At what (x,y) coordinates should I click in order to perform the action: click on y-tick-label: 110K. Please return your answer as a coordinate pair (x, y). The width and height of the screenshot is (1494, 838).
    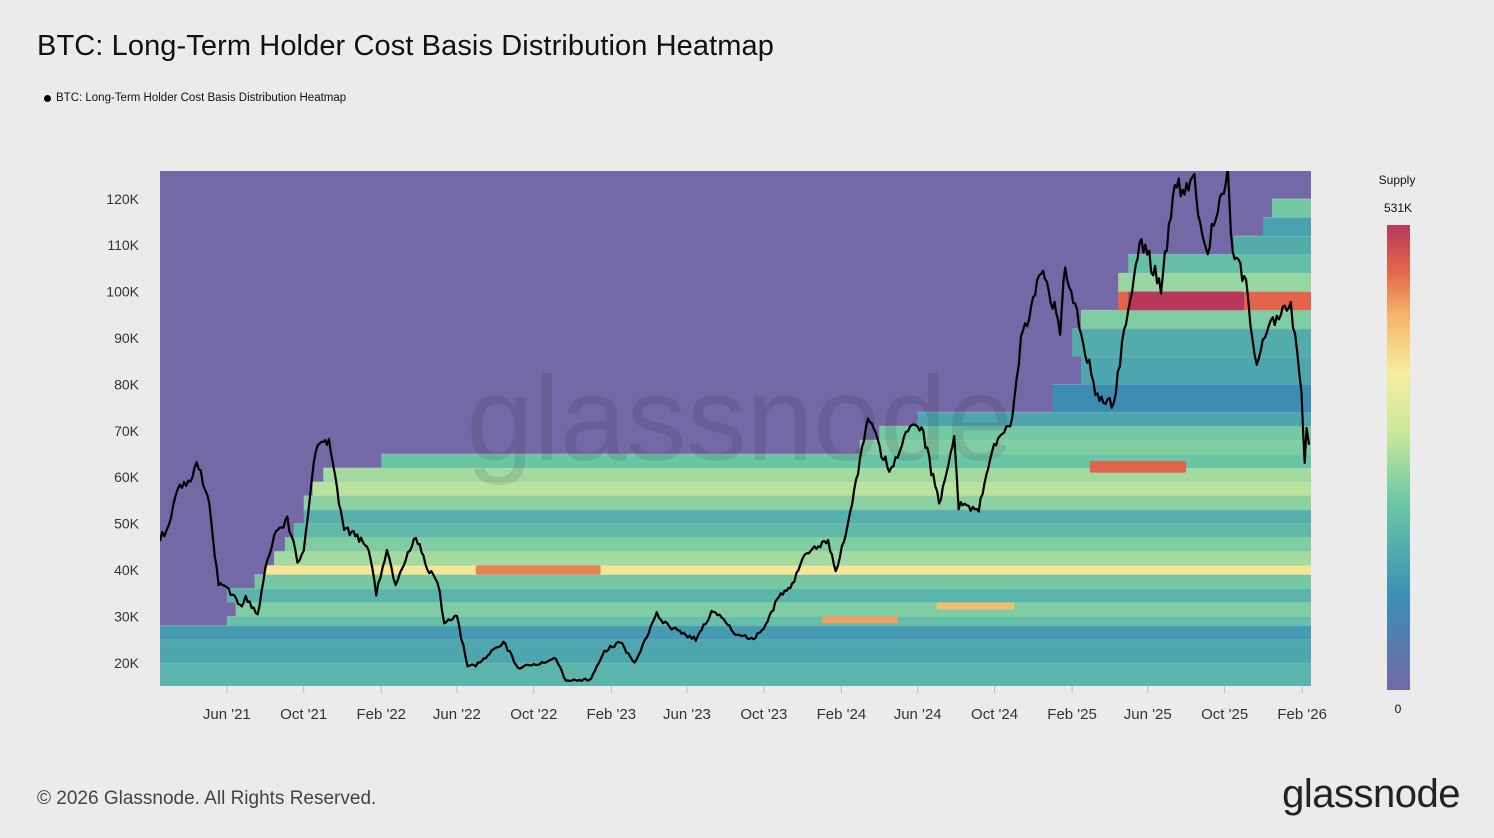
    Looking at the image, I should click on (123, 245).